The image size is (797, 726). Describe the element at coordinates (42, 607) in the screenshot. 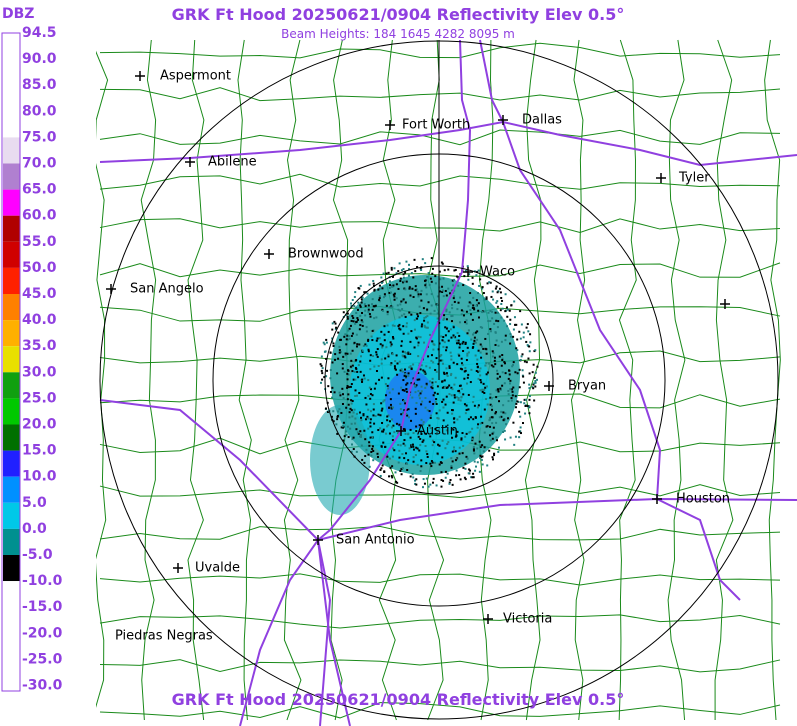

I see `legend-tick-label: -15.0` at that location.